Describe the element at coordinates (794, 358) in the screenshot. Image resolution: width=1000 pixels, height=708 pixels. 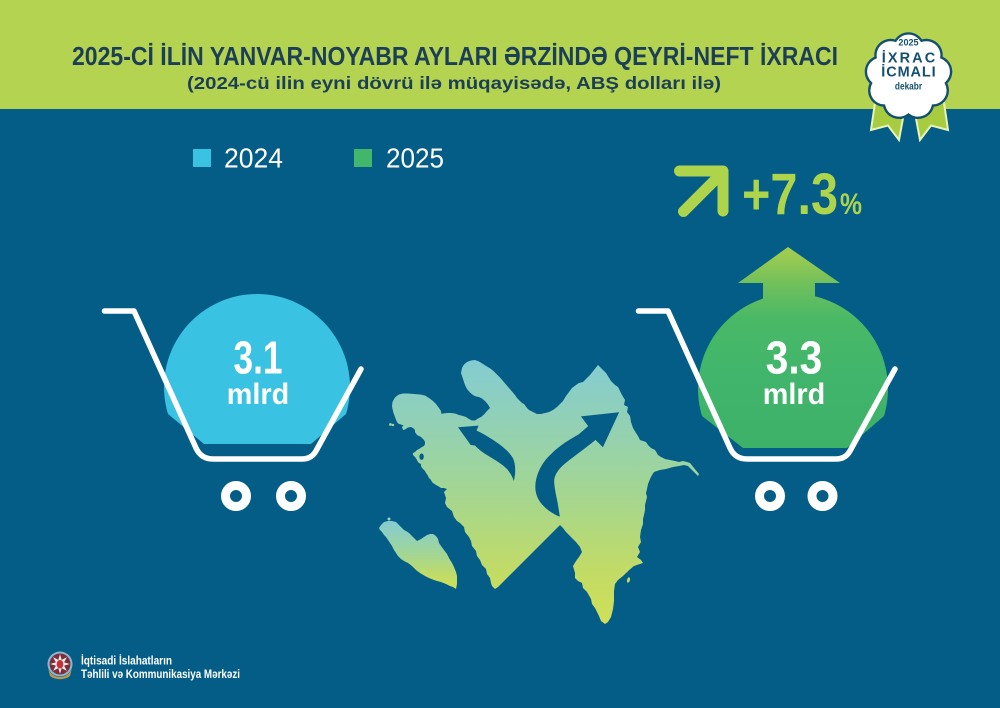
I see `svg-text: 3.3` at that location.